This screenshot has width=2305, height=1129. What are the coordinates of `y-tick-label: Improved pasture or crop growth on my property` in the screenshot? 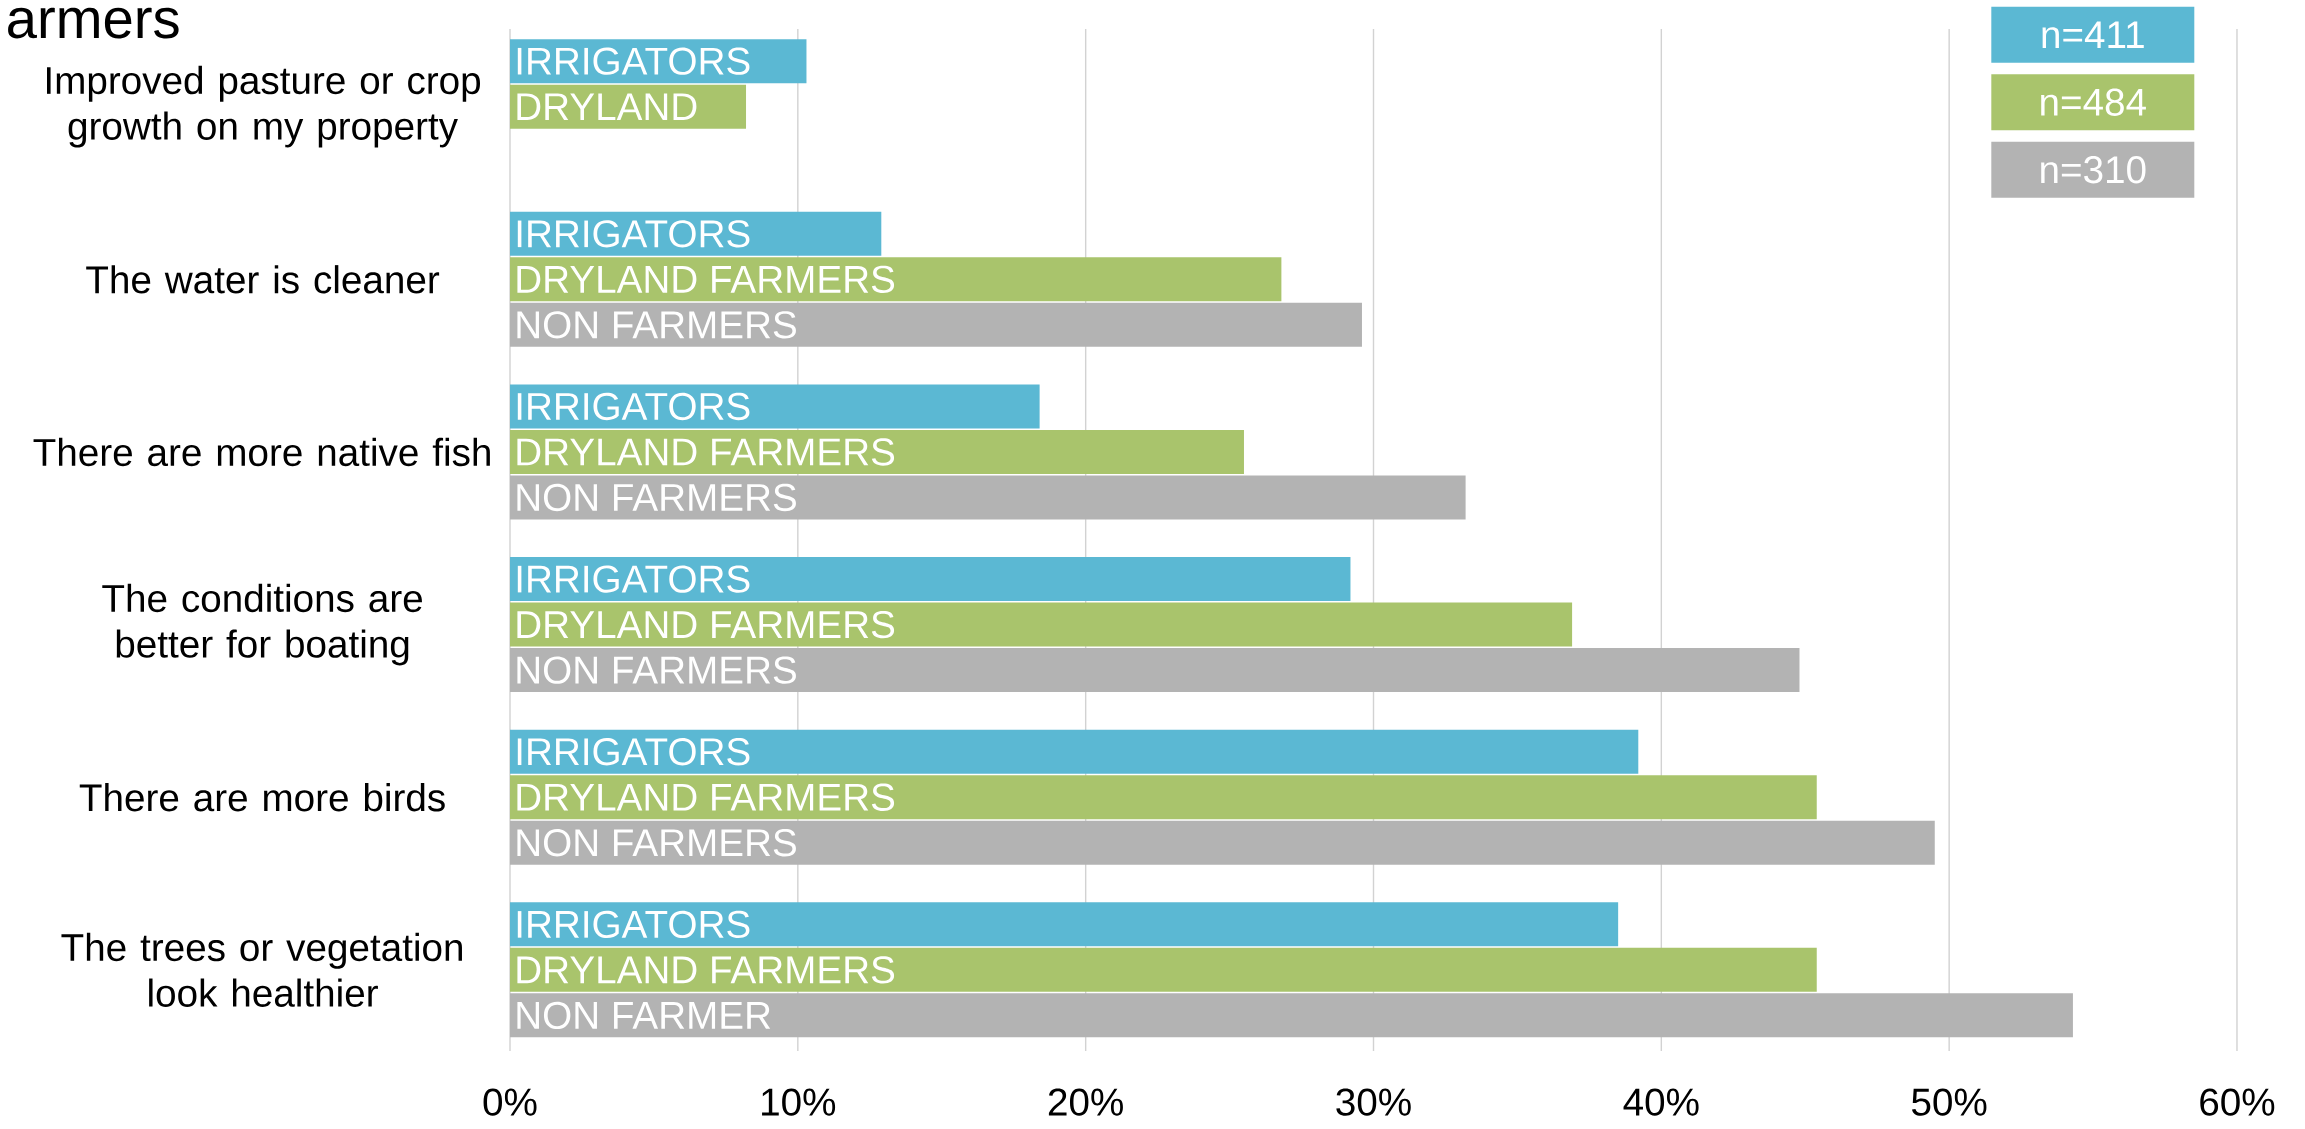 It's located at (263, 106).